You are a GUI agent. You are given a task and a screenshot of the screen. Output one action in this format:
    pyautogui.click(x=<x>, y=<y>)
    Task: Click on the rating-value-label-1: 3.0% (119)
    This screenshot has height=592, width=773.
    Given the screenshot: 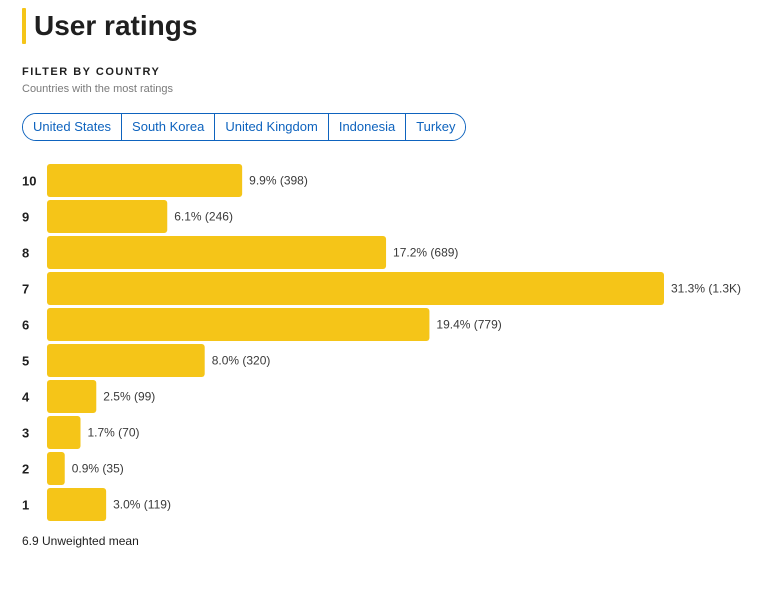 What is the action you would take?
    pyautogui.click(x=142, y=505)
    